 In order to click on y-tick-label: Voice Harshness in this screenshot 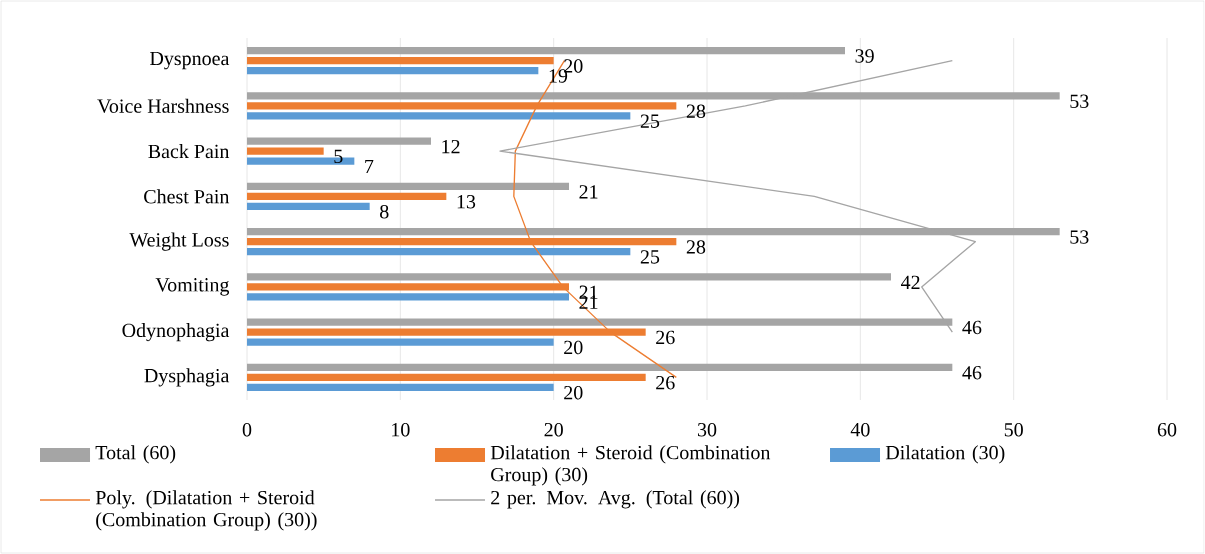, I will do `click(163, 105)`.